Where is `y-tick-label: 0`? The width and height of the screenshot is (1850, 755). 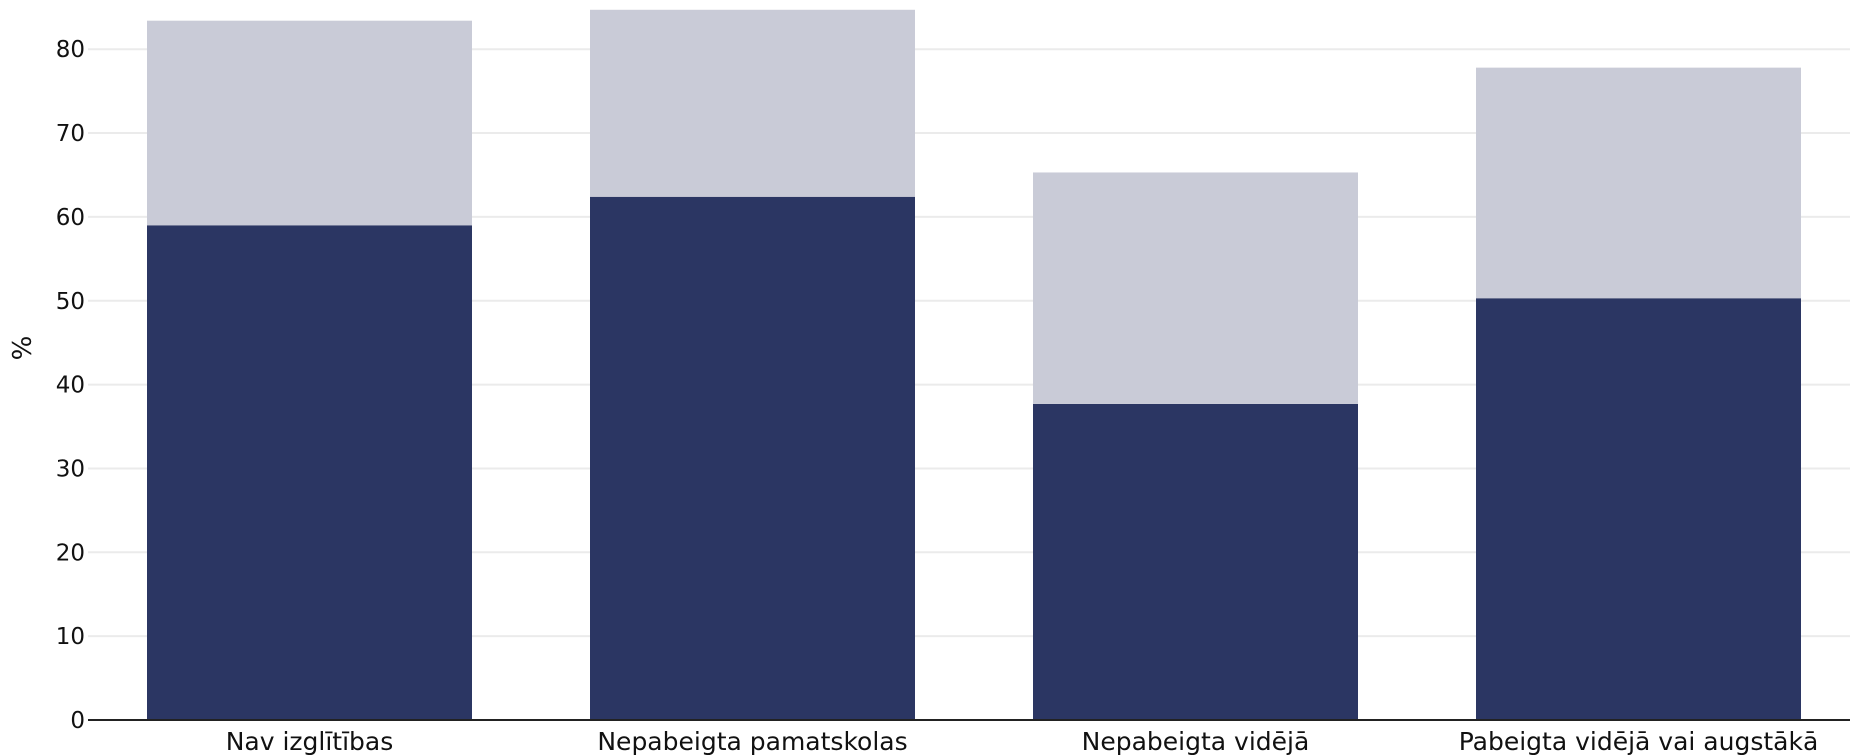 y-tick-label: 0 is located at coordinates (77, 721).